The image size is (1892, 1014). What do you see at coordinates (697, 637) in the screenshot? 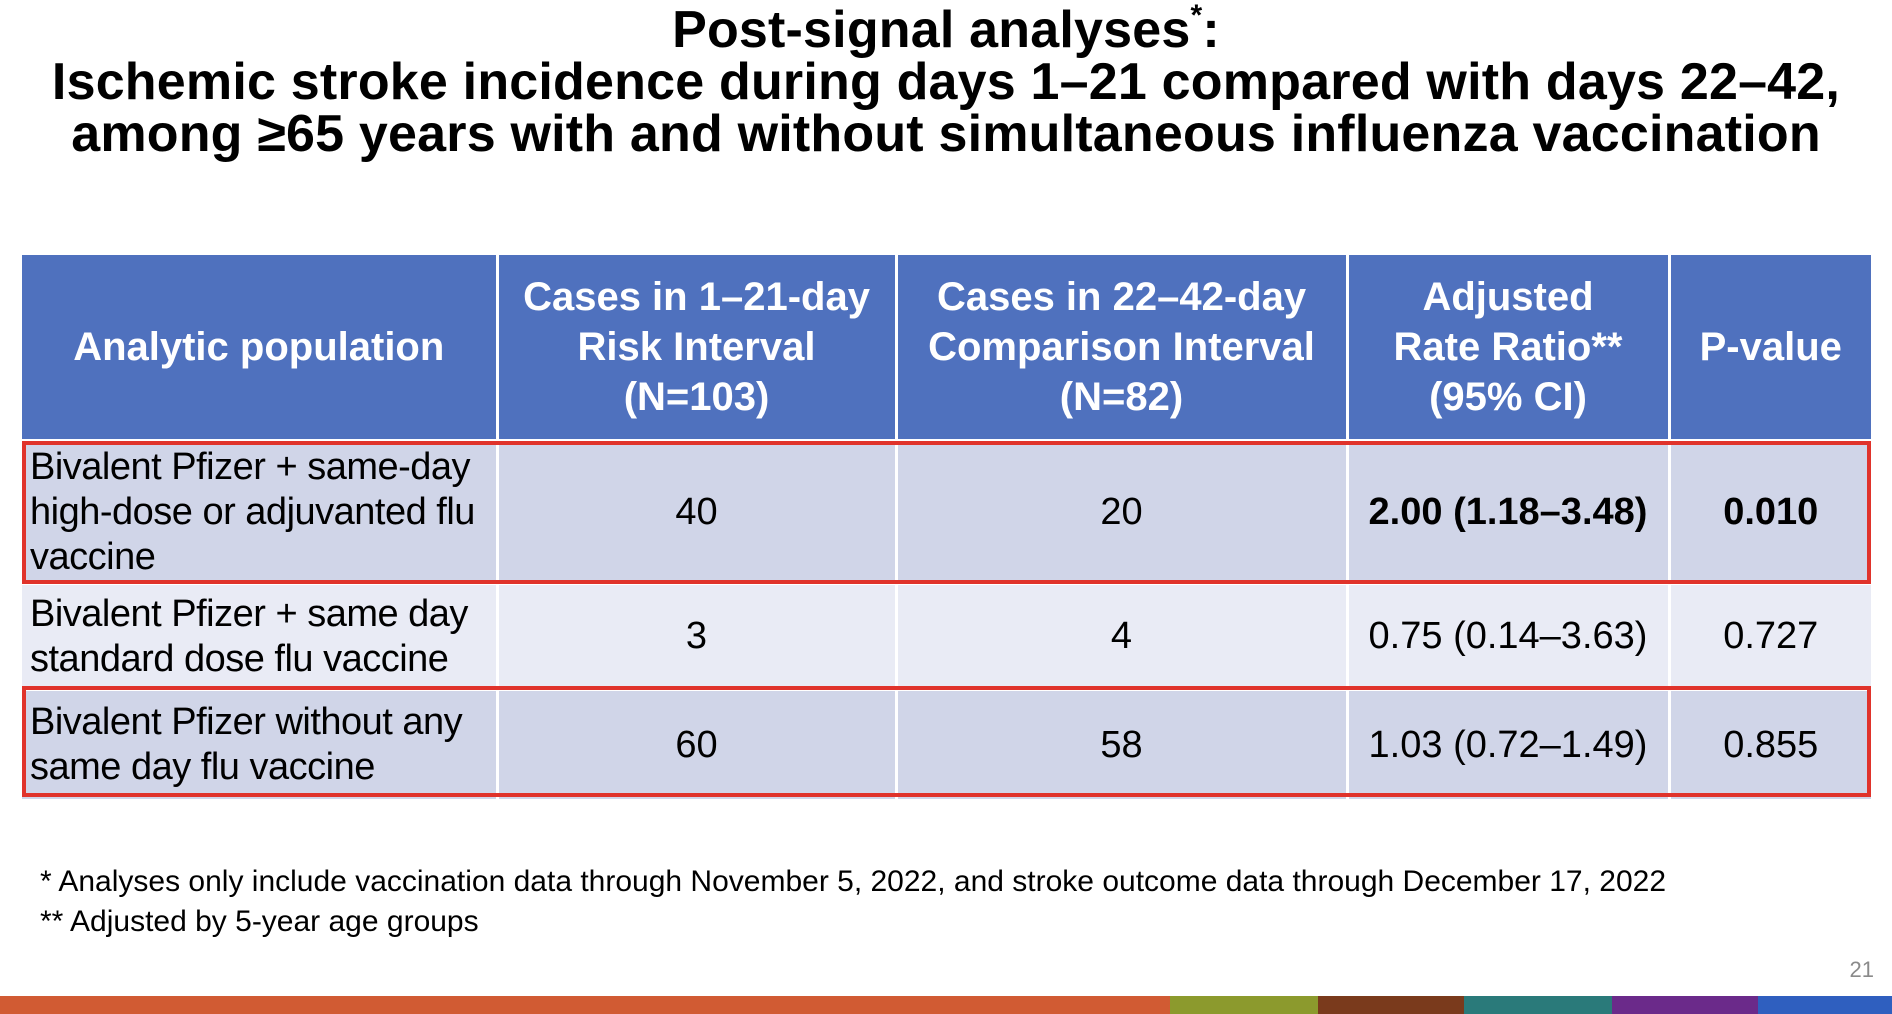
I see `cell-risk-cases: 3` at bounding box center [697, 637].